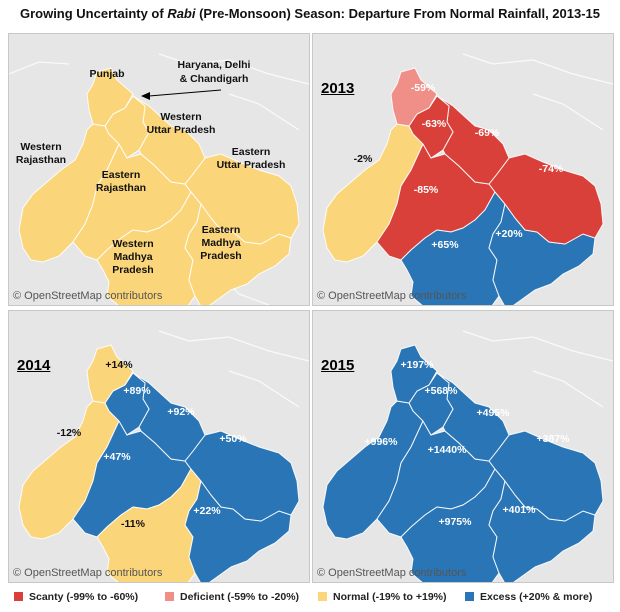 This screenshot has height=612, width=620. I want to click on value-haryana: +89%, so click(137, 391).